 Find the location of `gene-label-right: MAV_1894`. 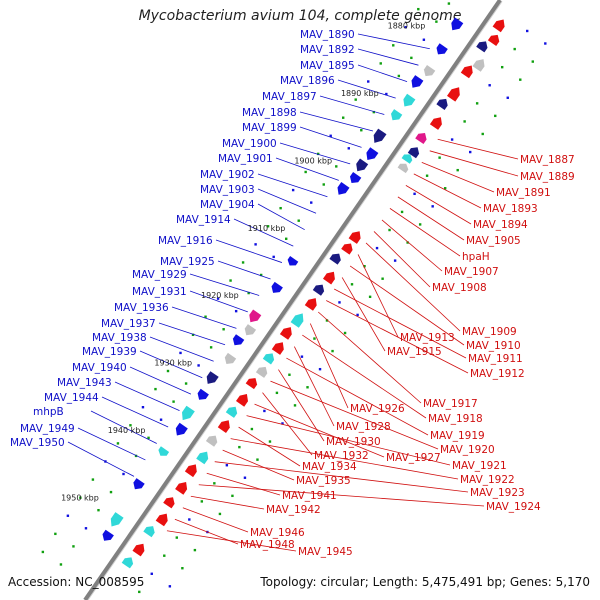

gene-label-right: MAV_1894 is located at coordinates (500, 225).